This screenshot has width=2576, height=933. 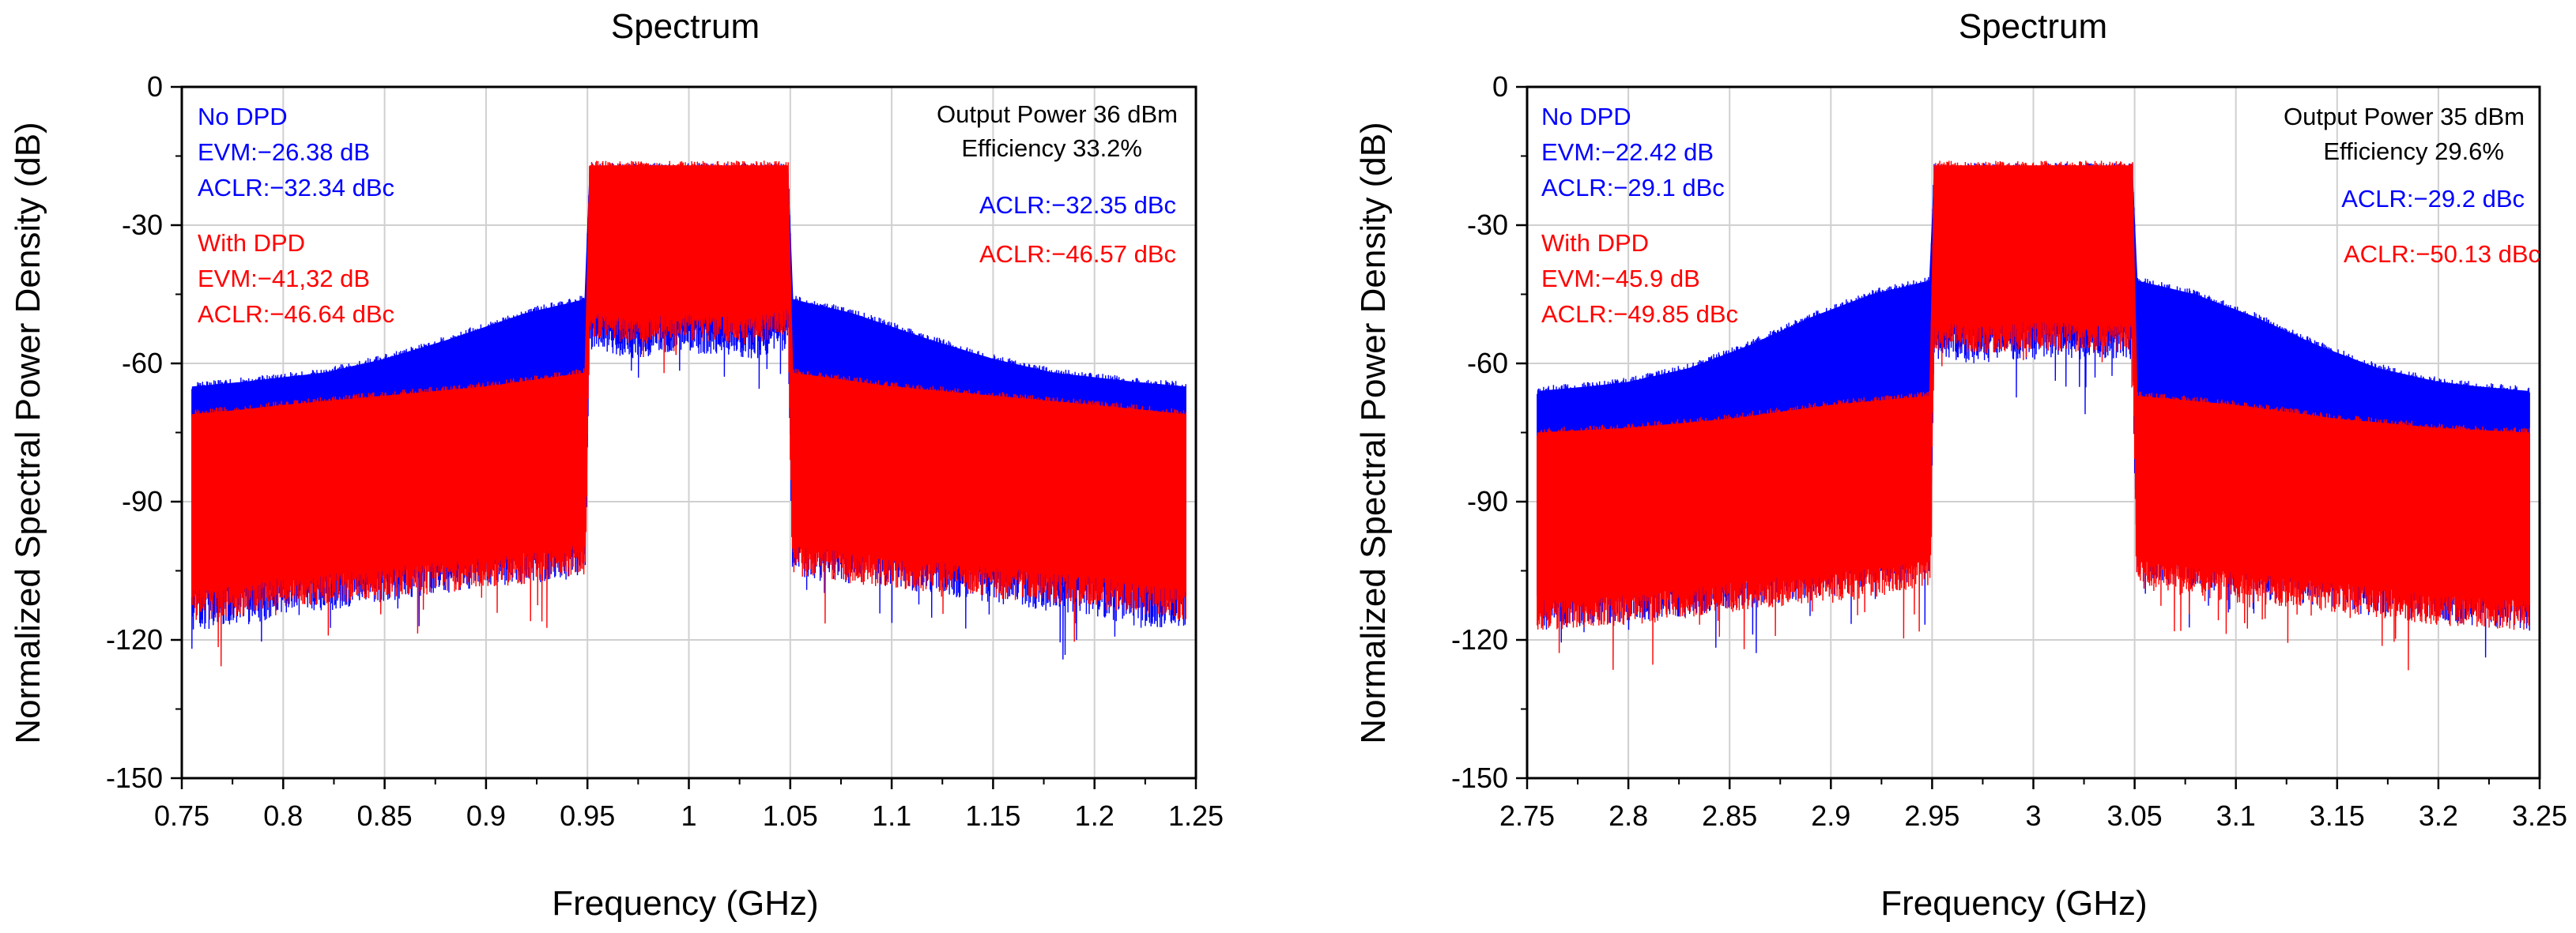 I want to click on with-dpd-aclr: ACLR:−49.85 dBc, so click(x=1640, y=314).